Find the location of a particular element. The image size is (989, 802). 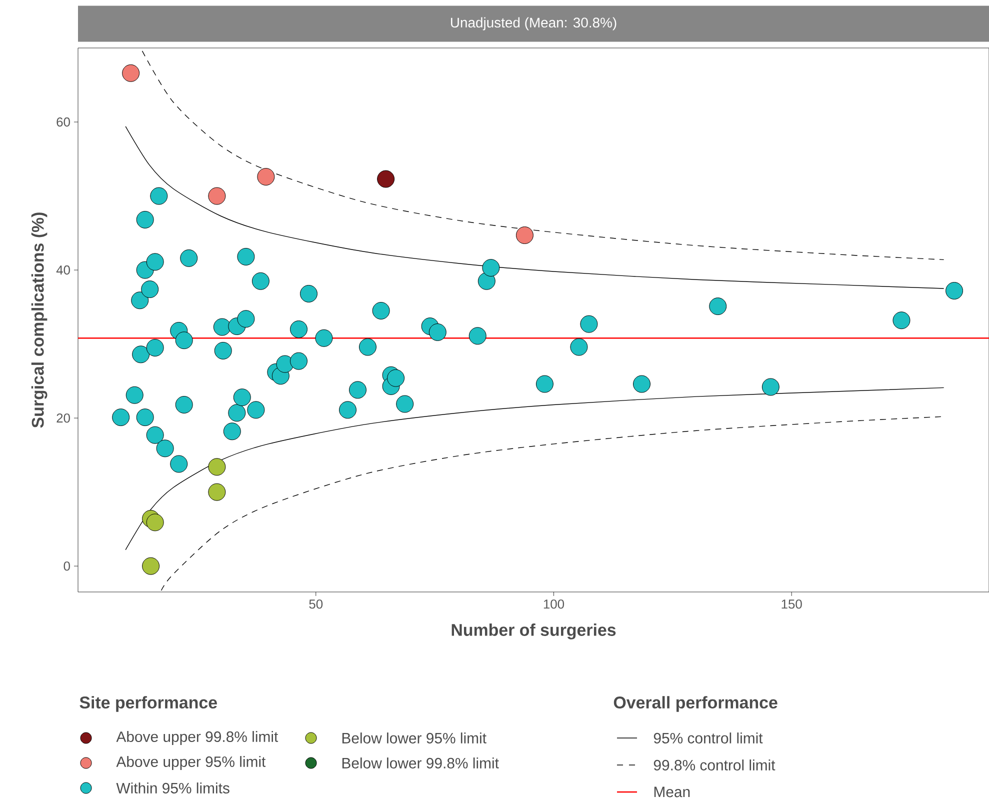

y-axis-title: Surgical complications (%) is located at coordinates (39, 320).